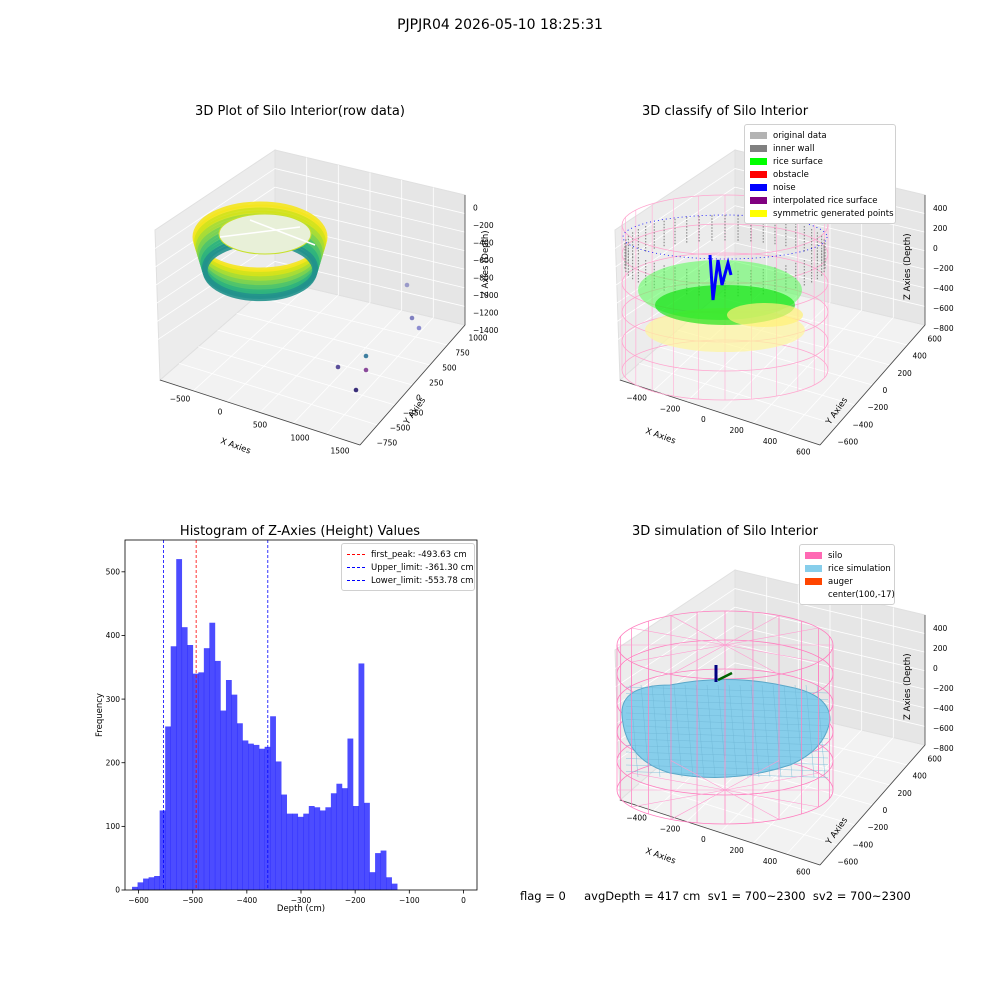 This screenshot has width=1000, height=1000. I want to click on legend-label: rice surface, so click(798, 161).